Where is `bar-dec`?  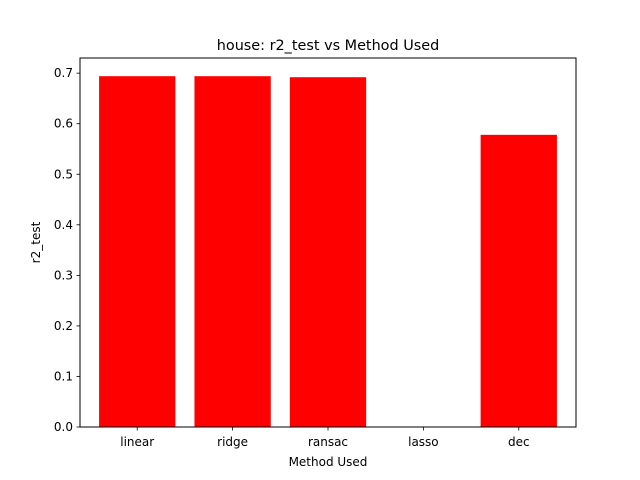
bar-dec is located at coordinates (518, 280).